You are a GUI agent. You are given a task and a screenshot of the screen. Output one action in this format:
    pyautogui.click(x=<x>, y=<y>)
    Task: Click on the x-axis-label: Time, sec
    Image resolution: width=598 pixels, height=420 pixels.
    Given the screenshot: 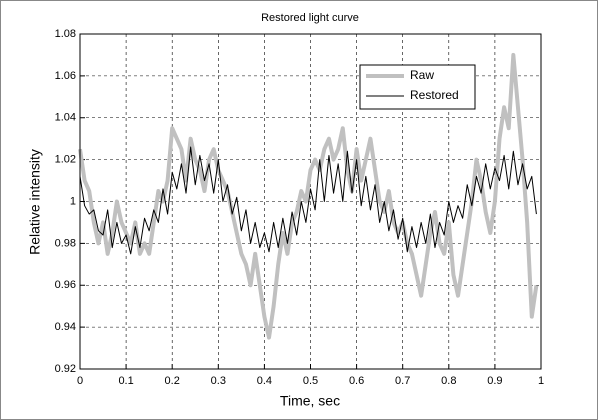 What is the action you would take?
    pyautogui.click(x=310, y=401)
    